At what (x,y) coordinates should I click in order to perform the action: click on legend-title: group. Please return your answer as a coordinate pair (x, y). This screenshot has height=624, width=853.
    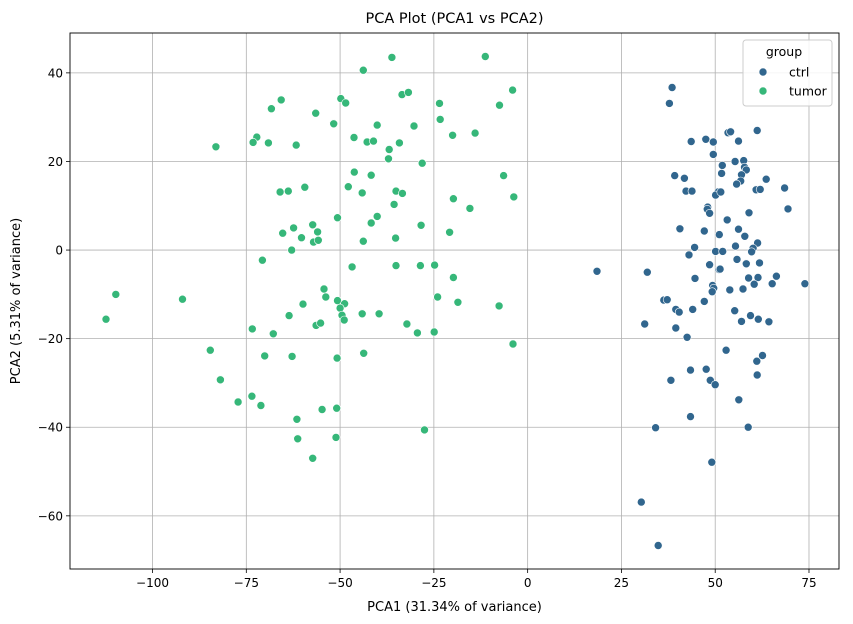
    Looking at the image, I should click on (784, 51).